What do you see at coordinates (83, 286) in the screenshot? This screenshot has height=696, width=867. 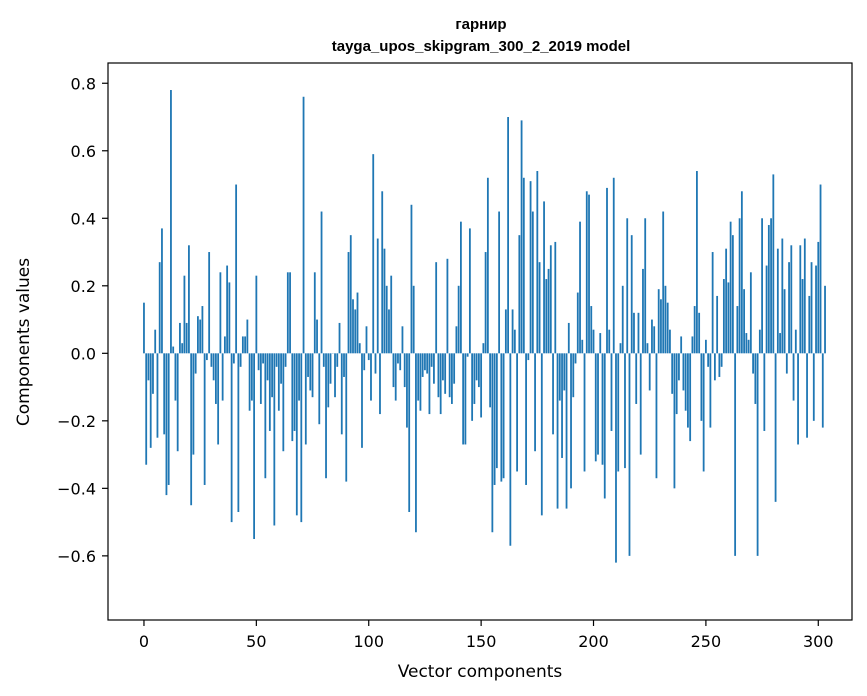 I see `y-tick-label: 0.2` at bounding box center [83, 286].